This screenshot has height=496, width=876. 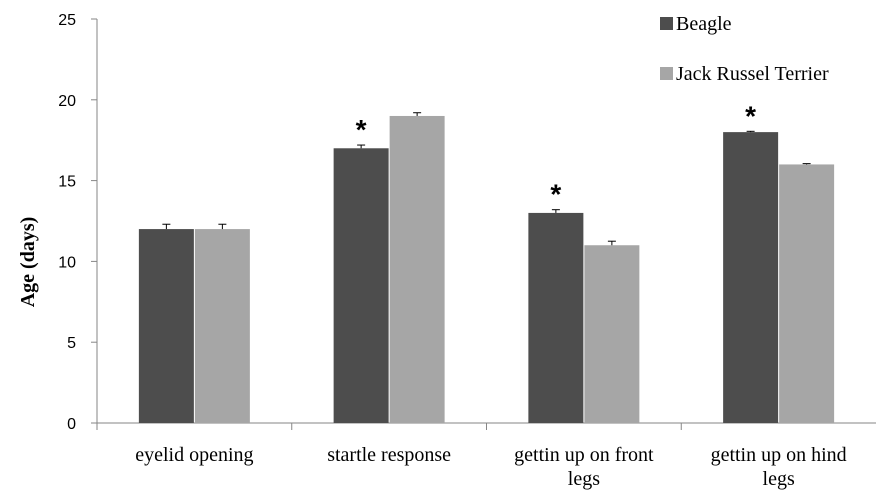 What do you see at coordinates (779, 455) in the screenshot?
I see `x-category-label: gettin up on hind` at bounding box center [779, 455].